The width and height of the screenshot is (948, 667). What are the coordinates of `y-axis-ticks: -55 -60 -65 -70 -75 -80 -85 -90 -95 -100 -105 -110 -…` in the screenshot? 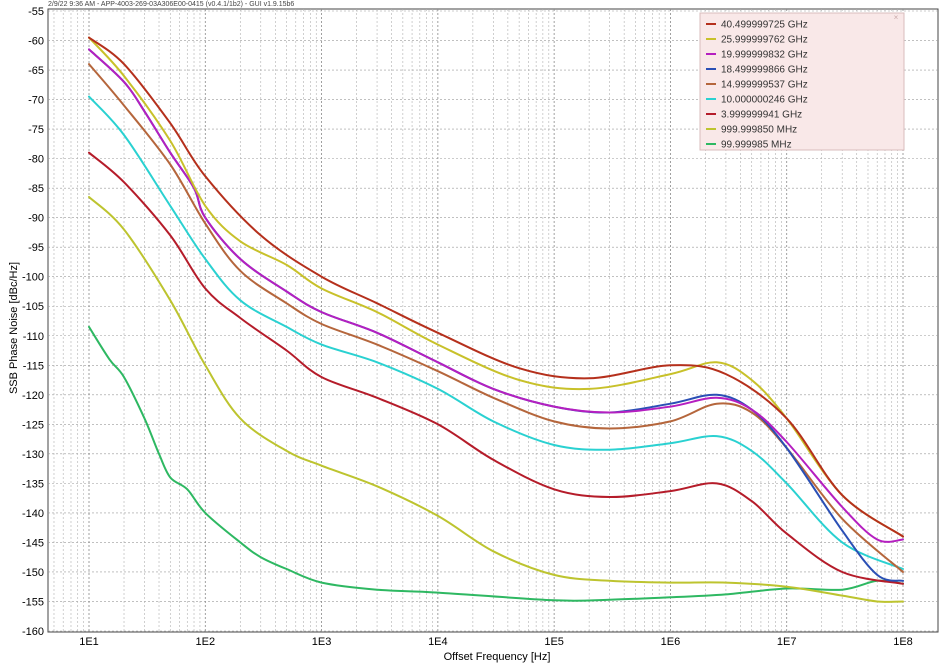 It's located at (33, 322).